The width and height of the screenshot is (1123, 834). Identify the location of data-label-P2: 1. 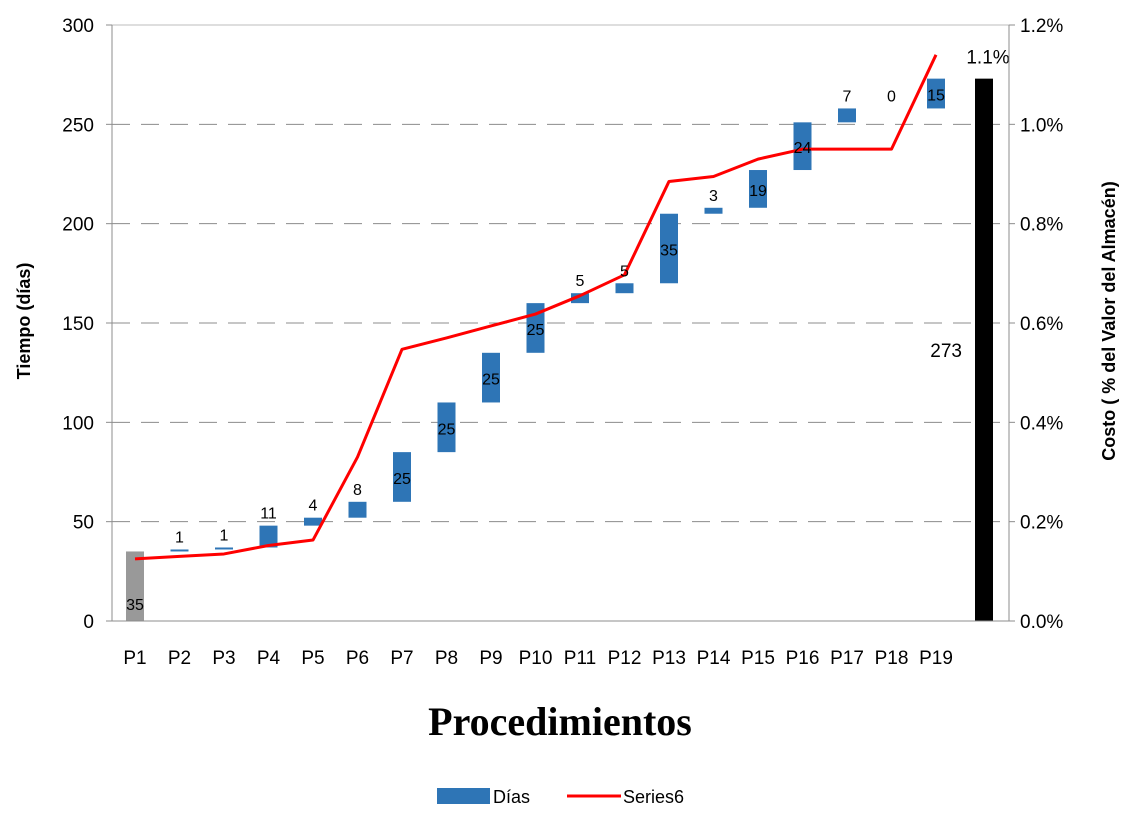
(179, 537).